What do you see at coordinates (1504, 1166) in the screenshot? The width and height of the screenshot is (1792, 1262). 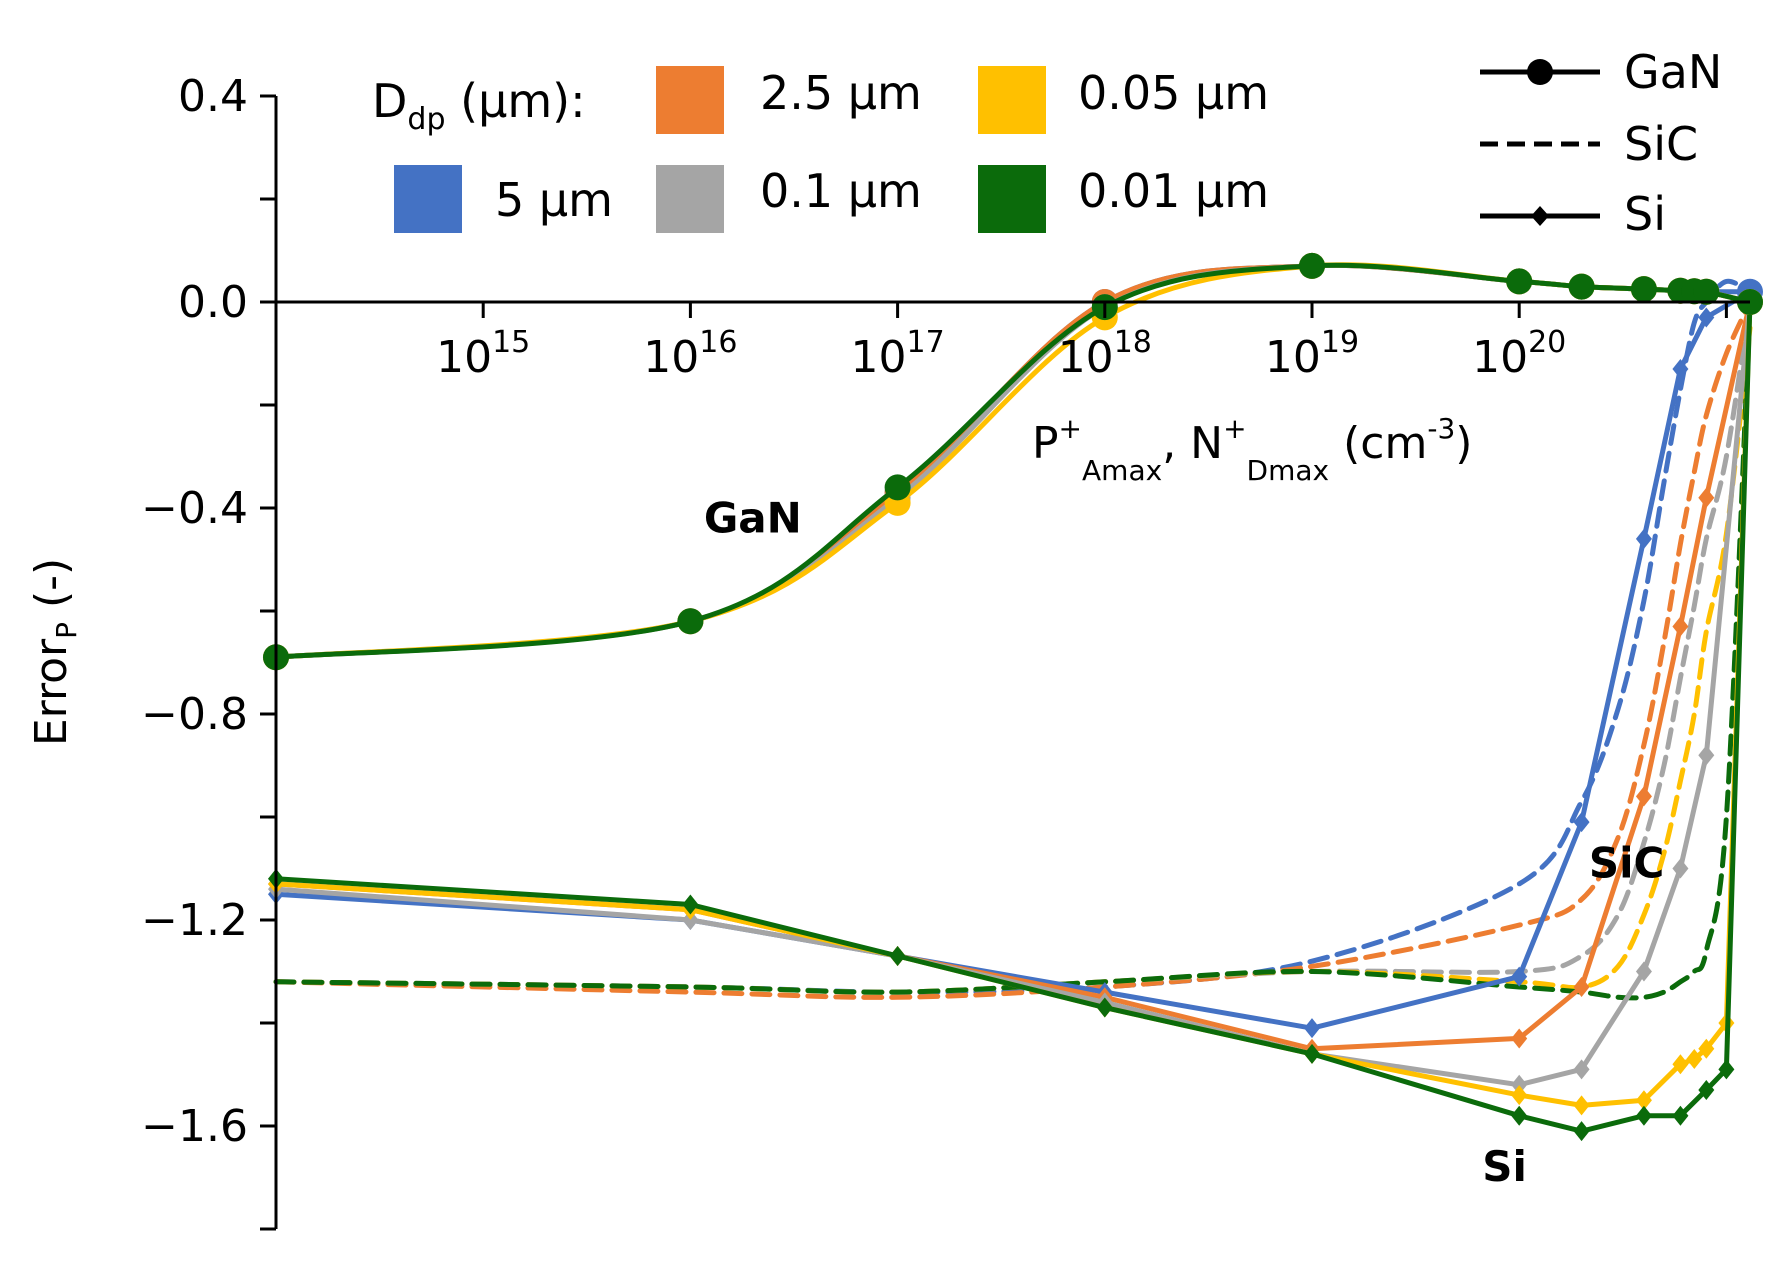 I see `annotation-si: Si` at bounding box center [1504, 1166].